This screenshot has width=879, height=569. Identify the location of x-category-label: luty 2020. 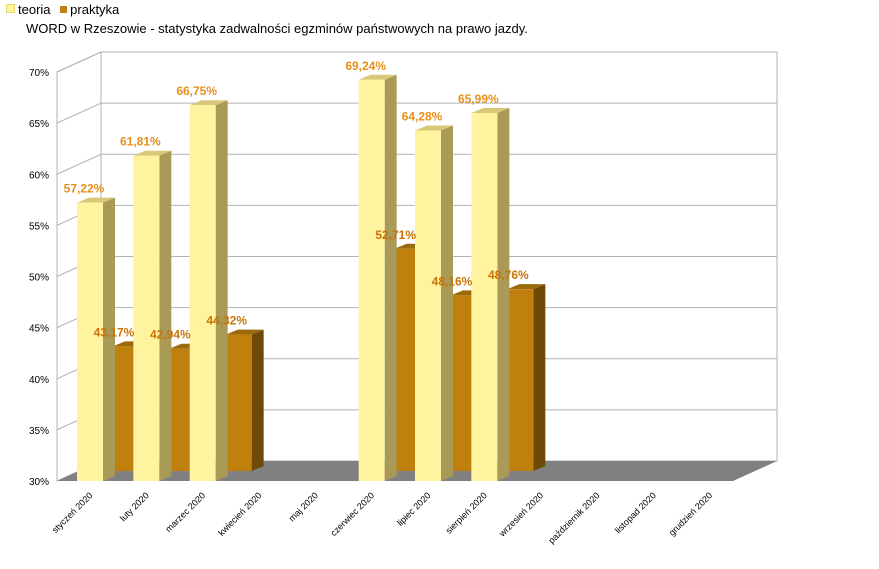
(134, 506).